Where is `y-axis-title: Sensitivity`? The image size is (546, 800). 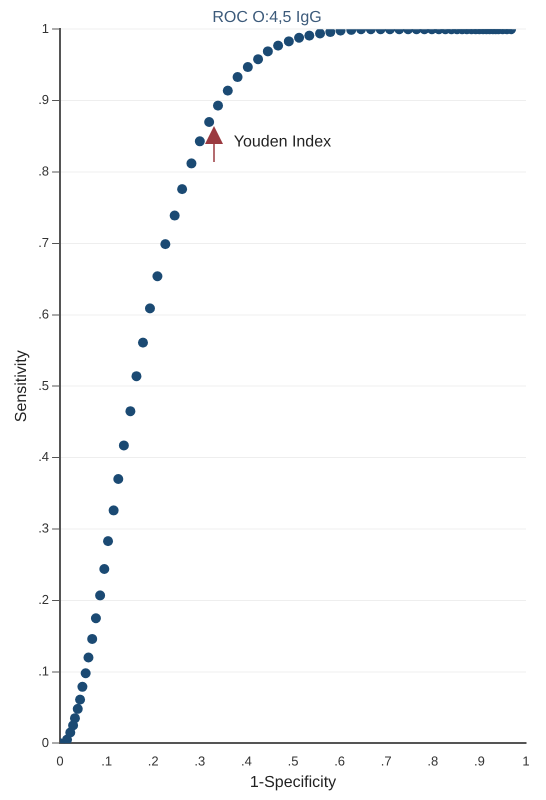
y-axis-title: Sensitivity is located at coordinates (21, 386).